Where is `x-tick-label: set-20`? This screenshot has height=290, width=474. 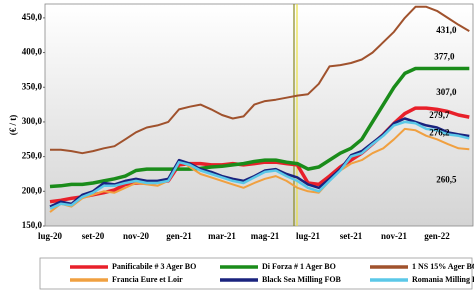
x-tick-label: set-20 is located at coordinates (93, 236).